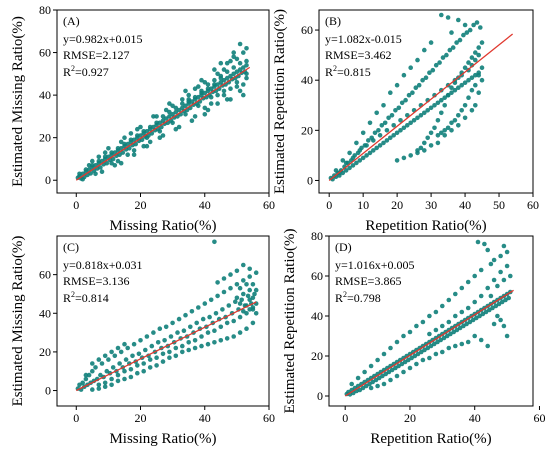 The height and width of the screenshot is (457, 550). I want to click on x-axis-title: Missing Ratio(%), so click(162, 439).